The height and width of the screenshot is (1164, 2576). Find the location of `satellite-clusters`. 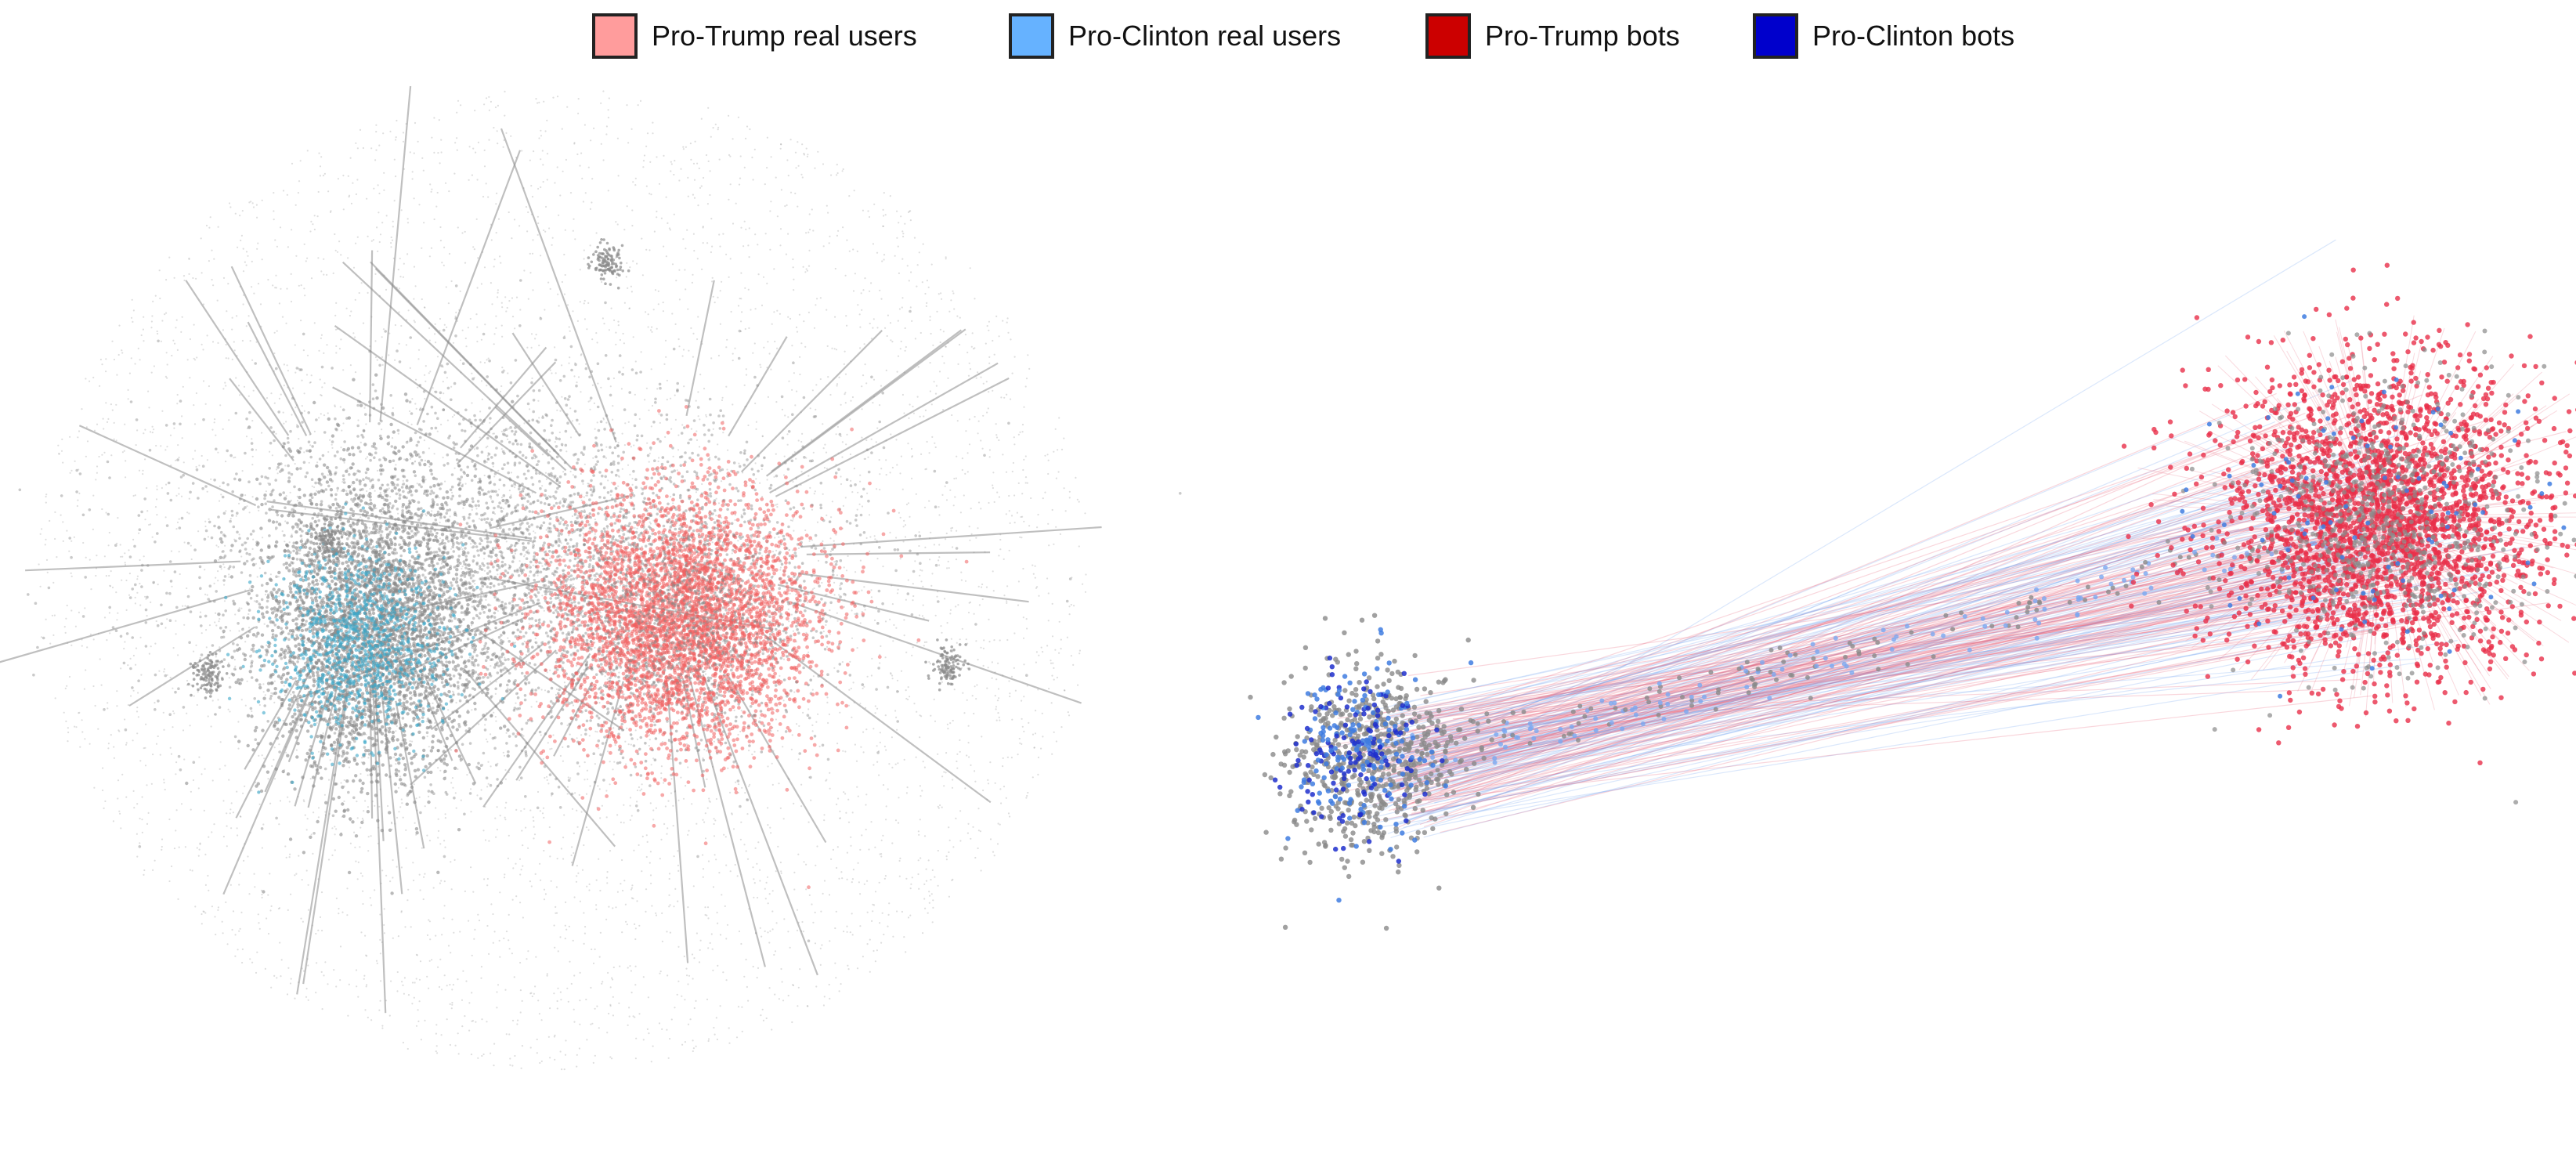

satellite-clusters is located at coordinates (579, 468).